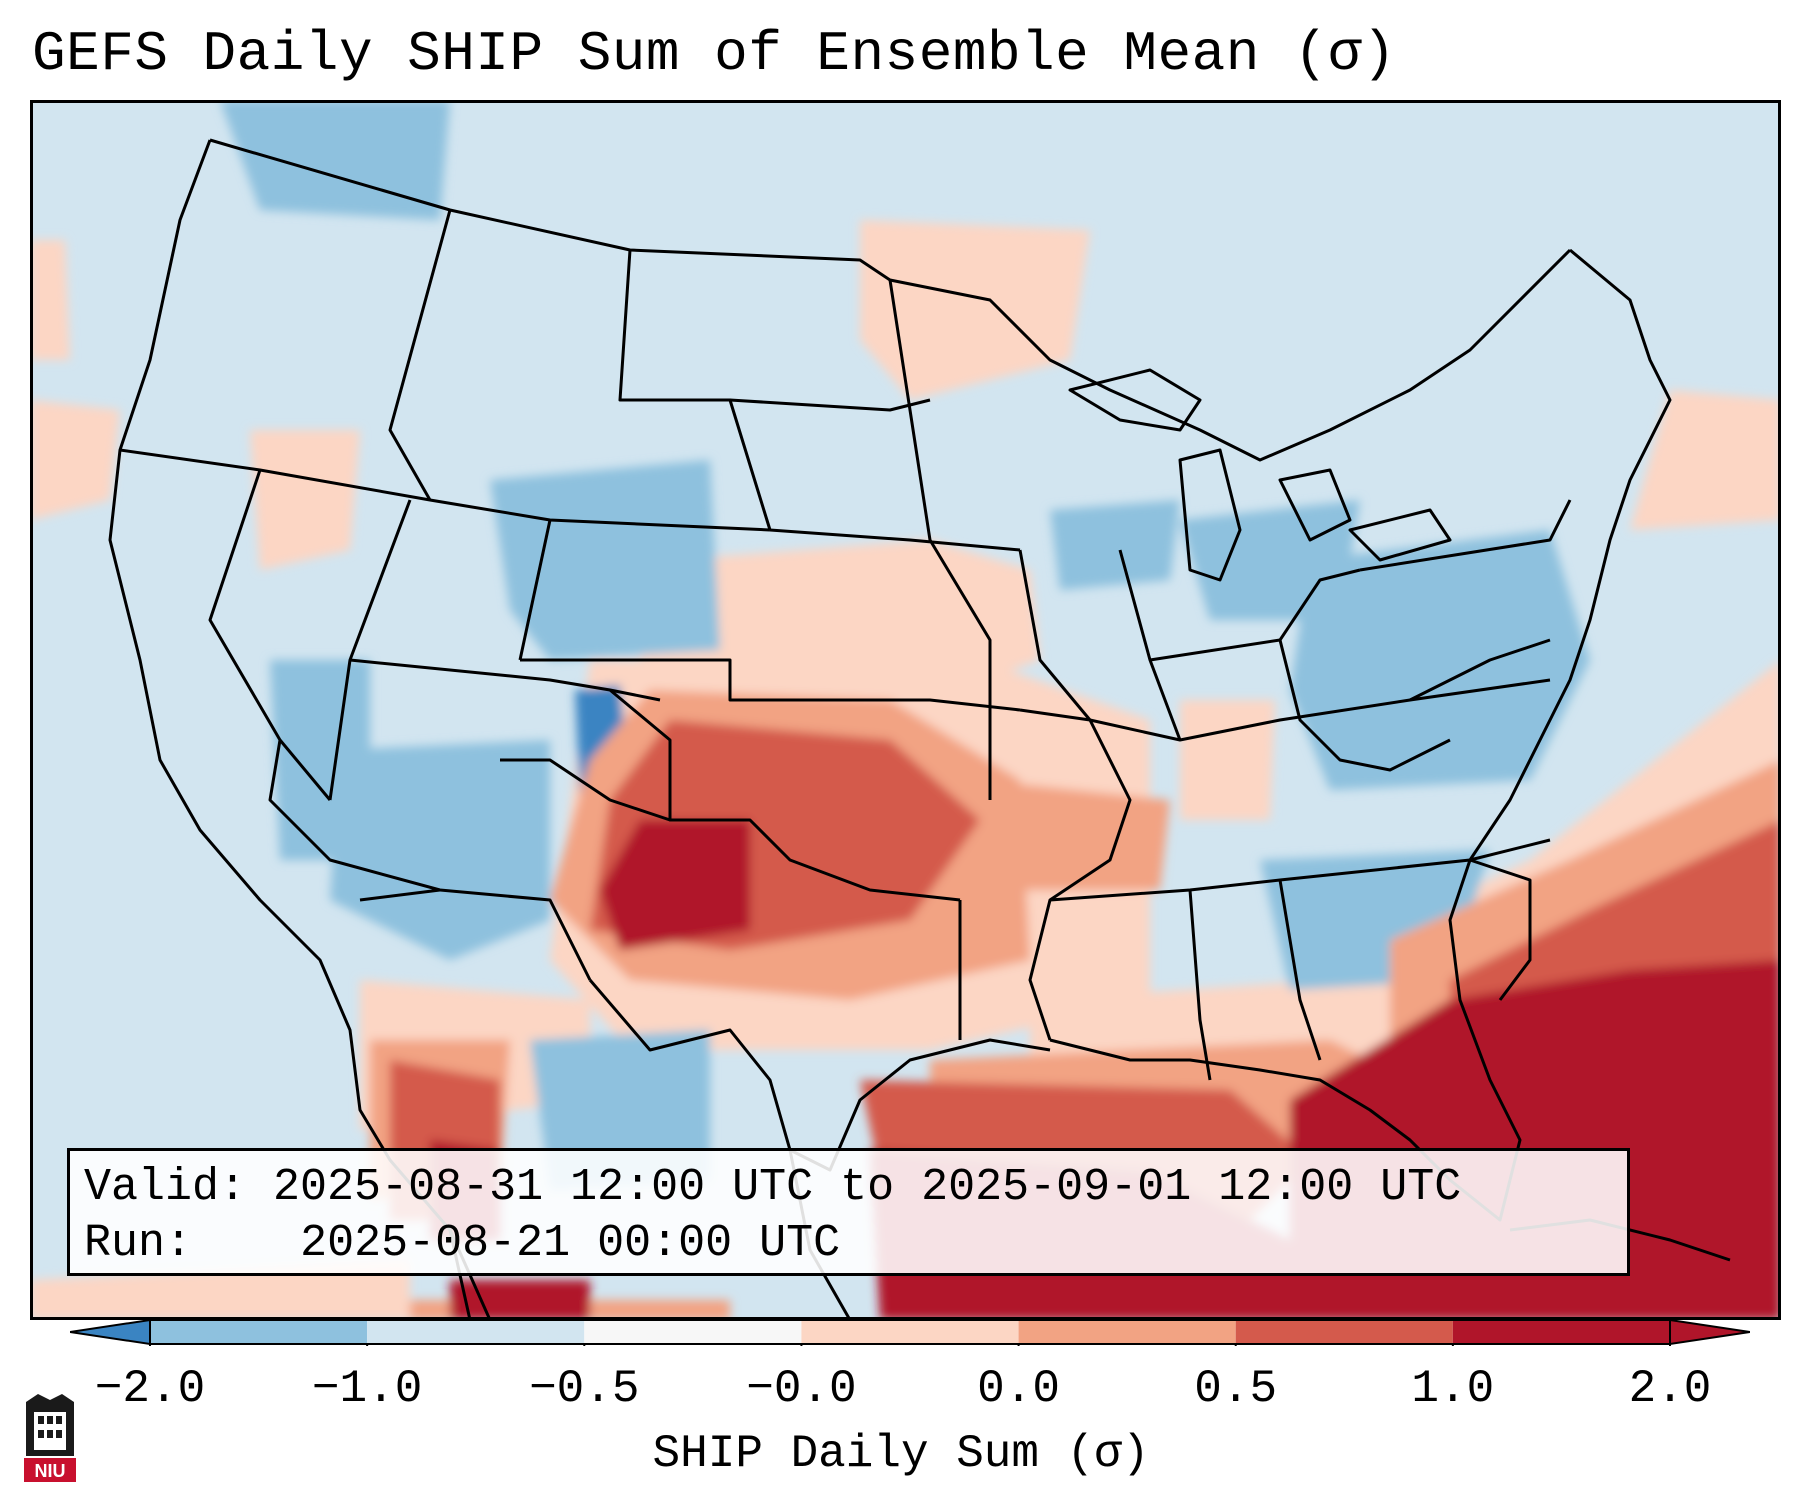  What do you see at coordinates (584, 1389) in the screenshot?
I see `colorbar-tick-label: −0.5` at bounding box center [584, 1389].